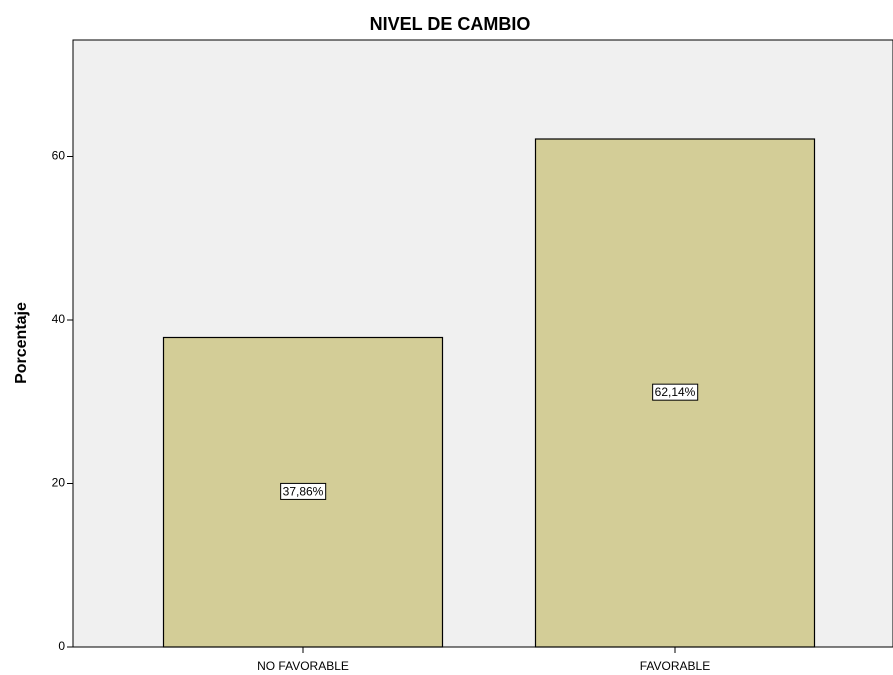 The height and width of the screenshot is (675, 893). What do you see at coordinates (303, 666) in the screenshot?
I see `x-tick-label: NO FAVORABLE` at bounding box center [303, 666].